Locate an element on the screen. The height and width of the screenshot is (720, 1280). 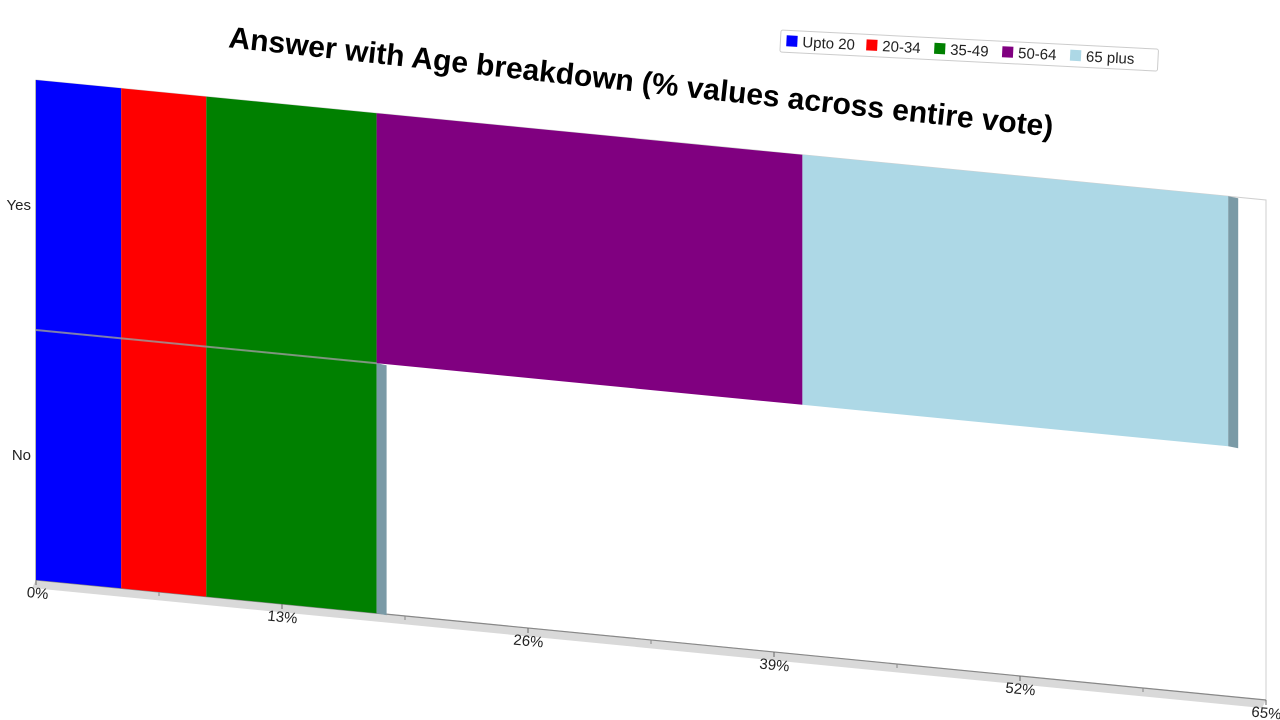
category-label-no: No is located at coordinates (21, 455).